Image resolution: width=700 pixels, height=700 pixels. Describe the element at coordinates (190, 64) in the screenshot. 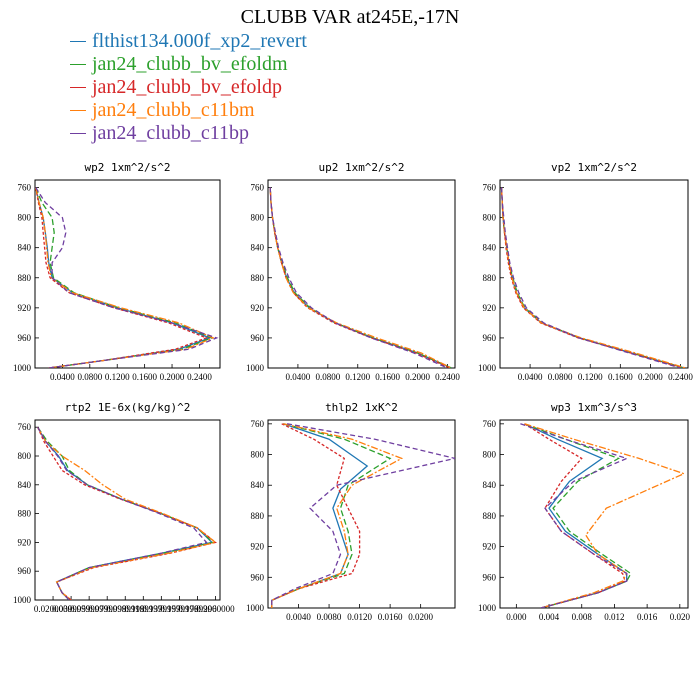

I see `legend-label: jan24_clubb_bv_efoldm` at that location.